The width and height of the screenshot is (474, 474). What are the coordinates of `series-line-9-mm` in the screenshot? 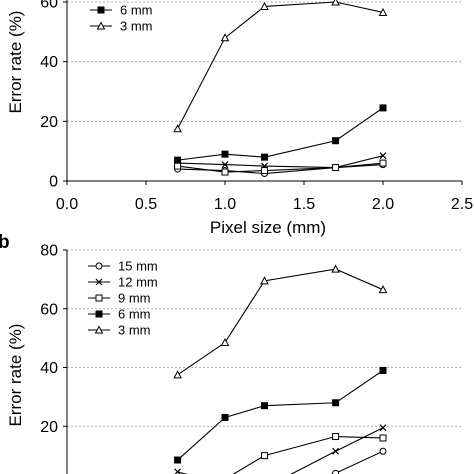 It's located at (308, 454).